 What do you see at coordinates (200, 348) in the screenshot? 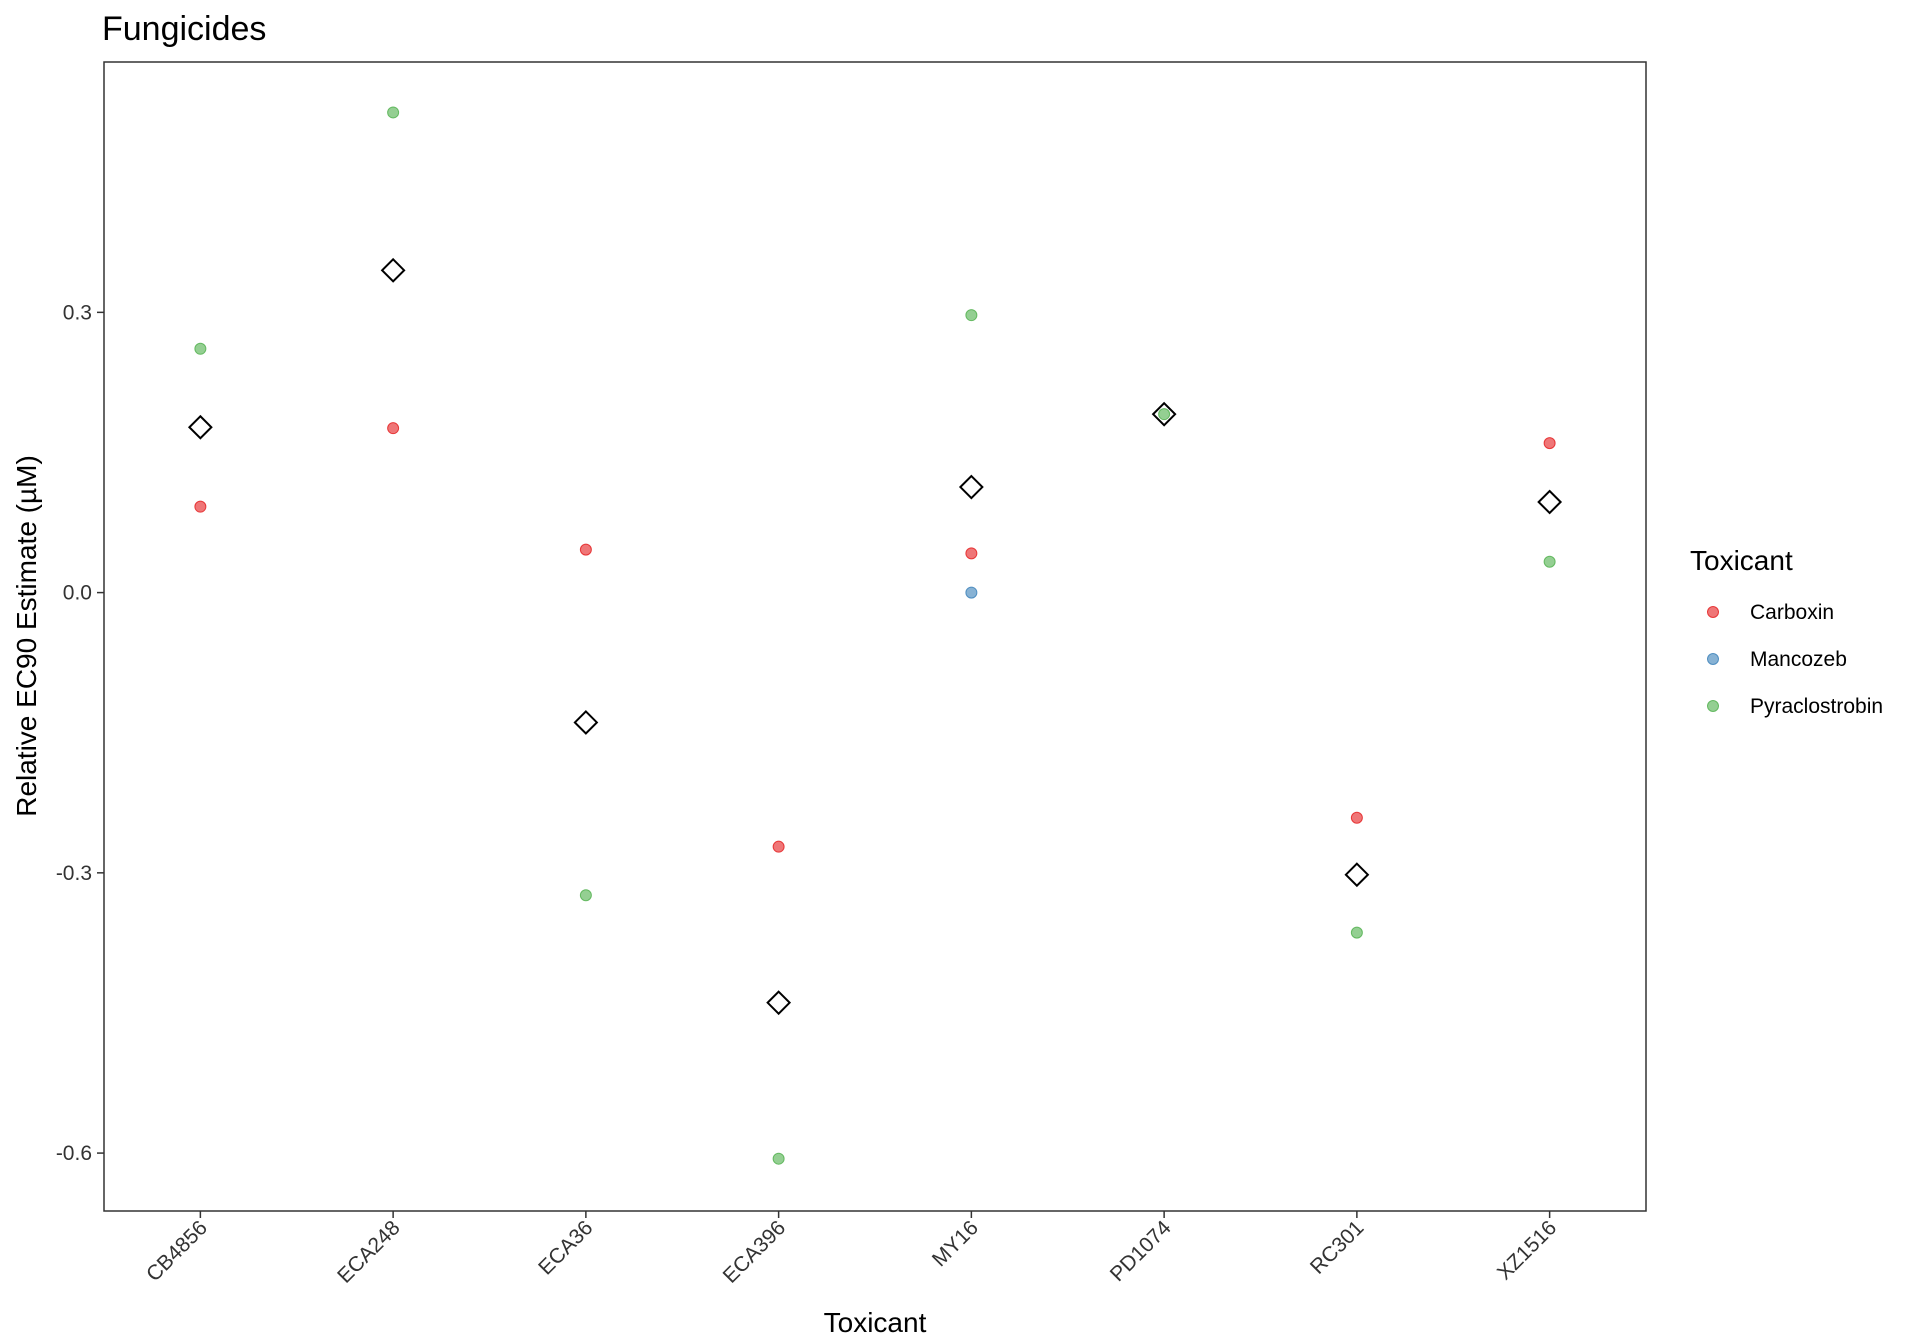
I see `point-pyraclostrobin-cb4856` at bounding box center [200, 348].